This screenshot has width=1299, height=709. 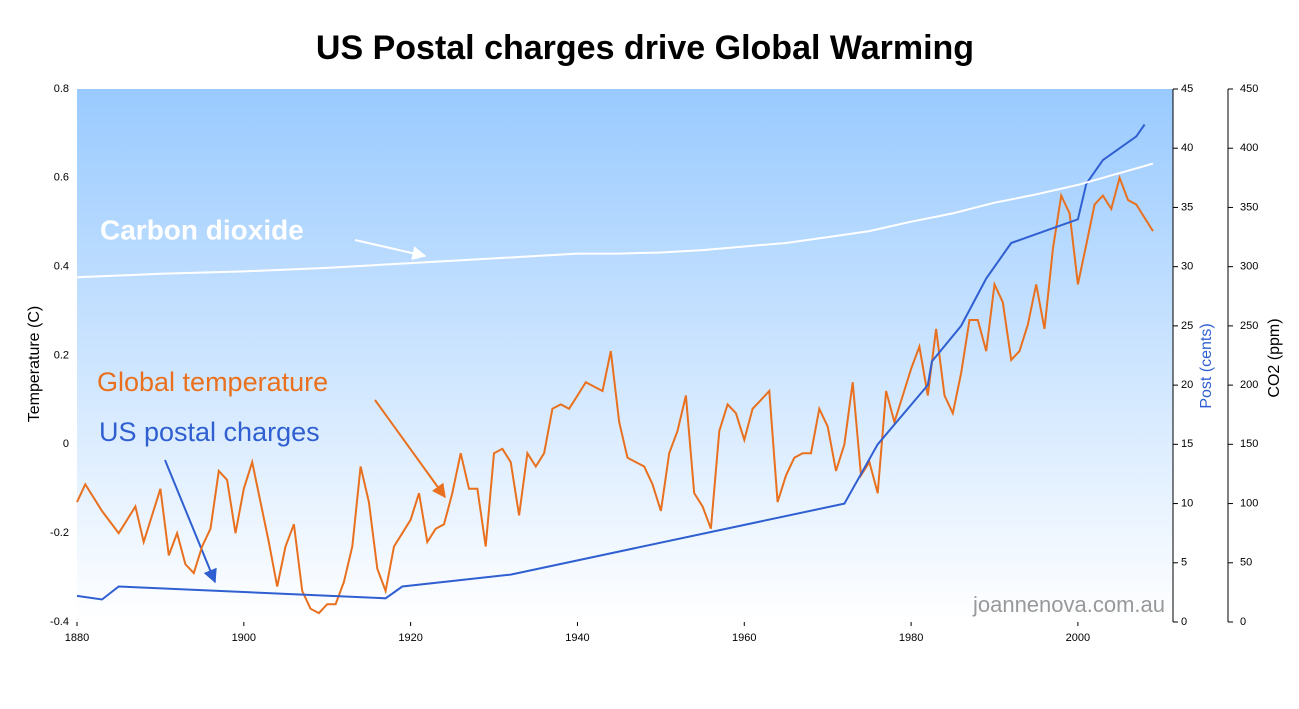 What do you see at coordinates (1187, 89) in the screenshot?
I see `y2-tick-label: 45` at bounding box center [1187, 89].